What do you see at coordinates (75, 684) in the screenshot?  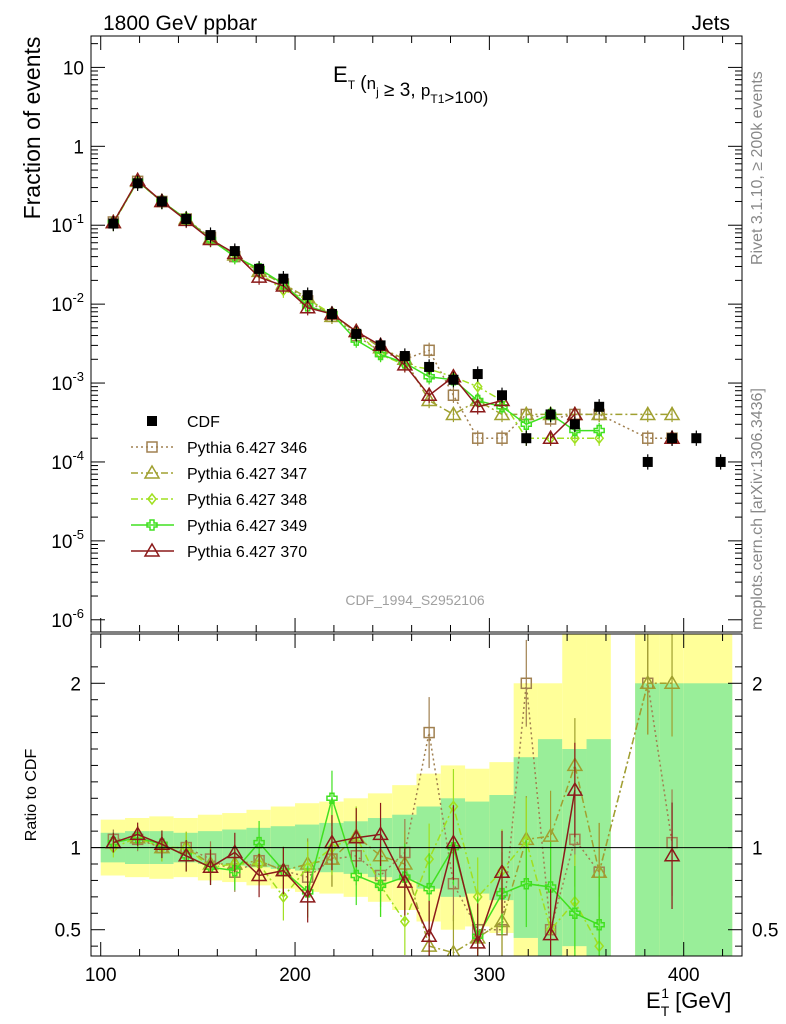 I see `ratio-y-tick-label: 2` at bounding box center [75, 684].